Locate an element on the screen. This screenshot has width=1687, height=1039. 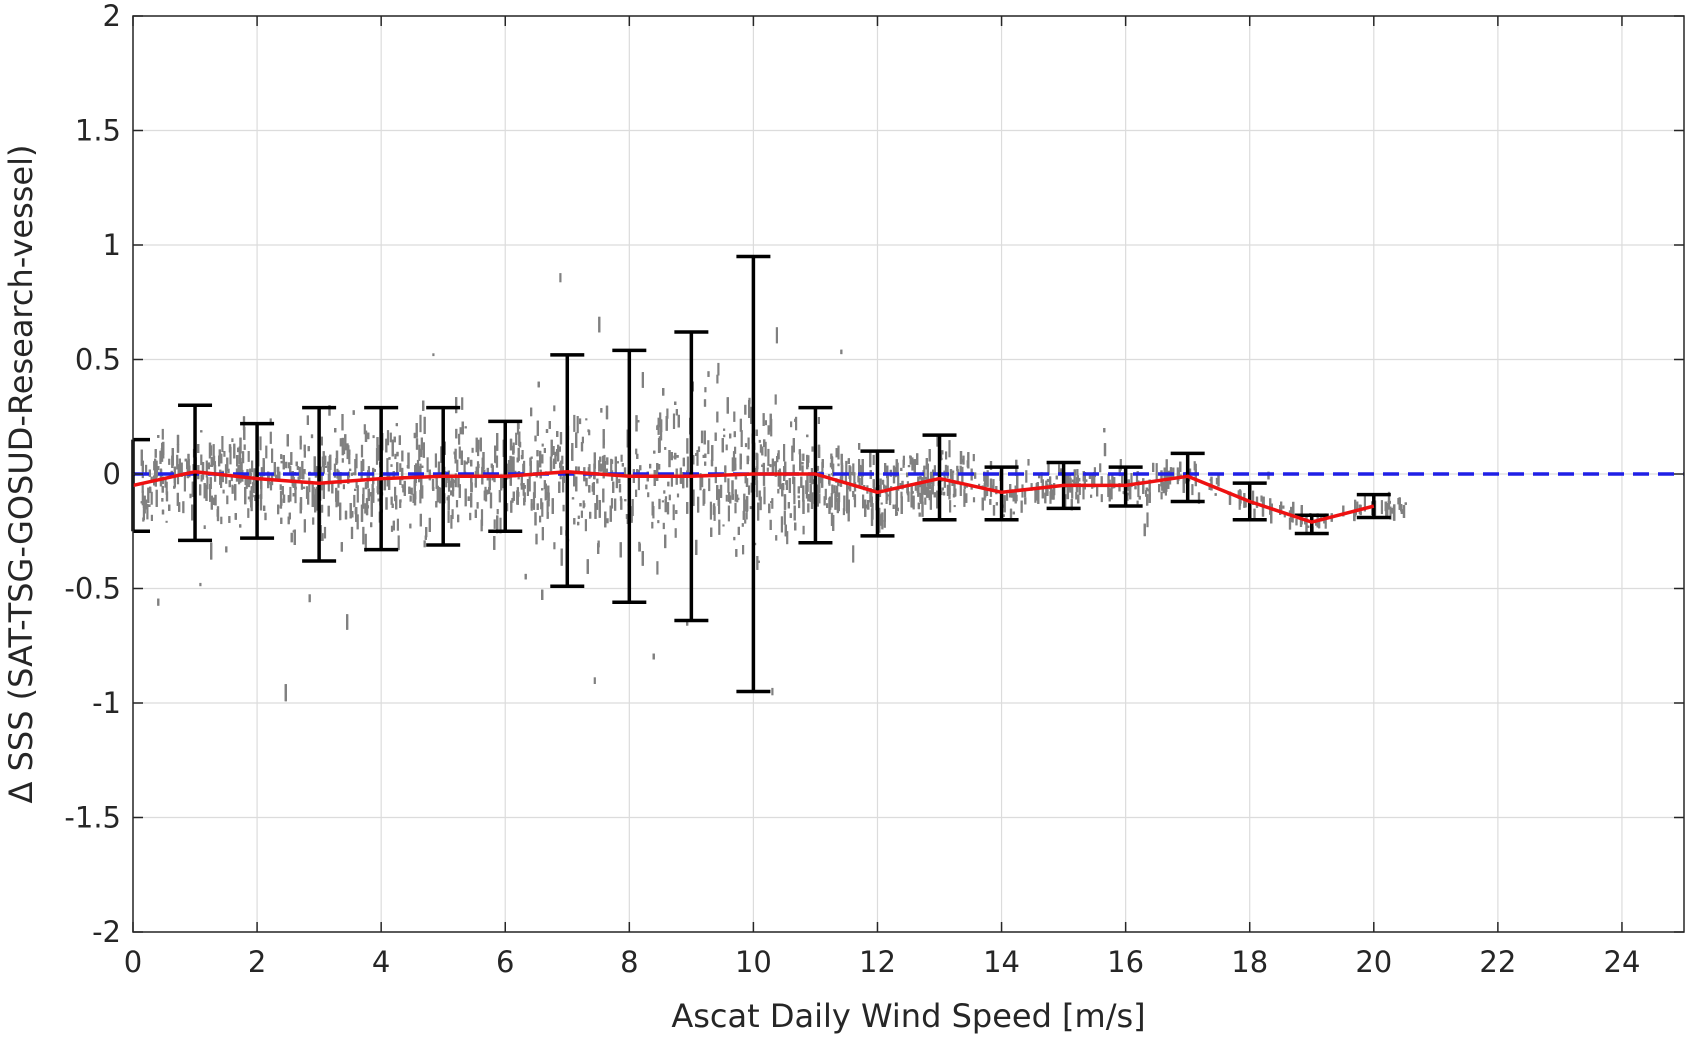
y-tick-label: -1.5 is located at coordinates (92, 818).